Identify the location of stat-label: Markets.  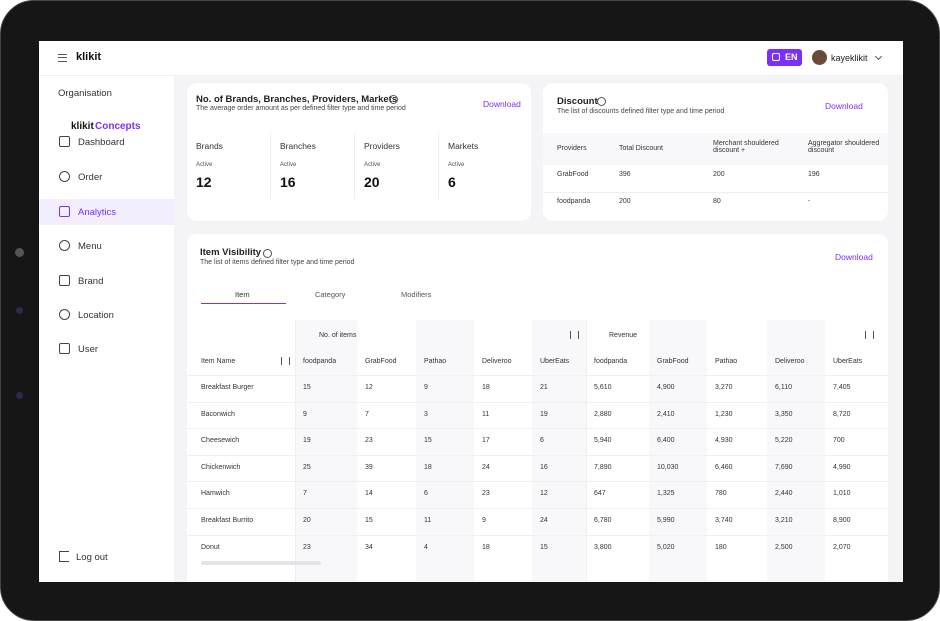
(463, 146).